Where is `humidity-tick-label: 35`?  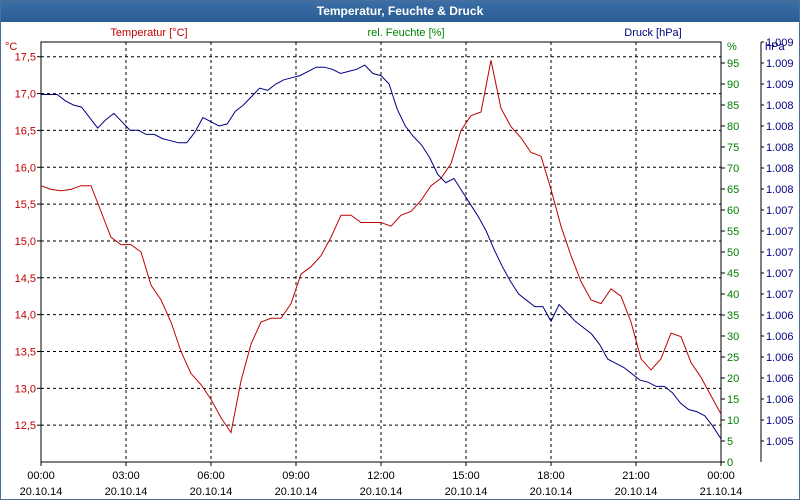
humidity-tick-label: 35 is located at coordinates (733, 316).